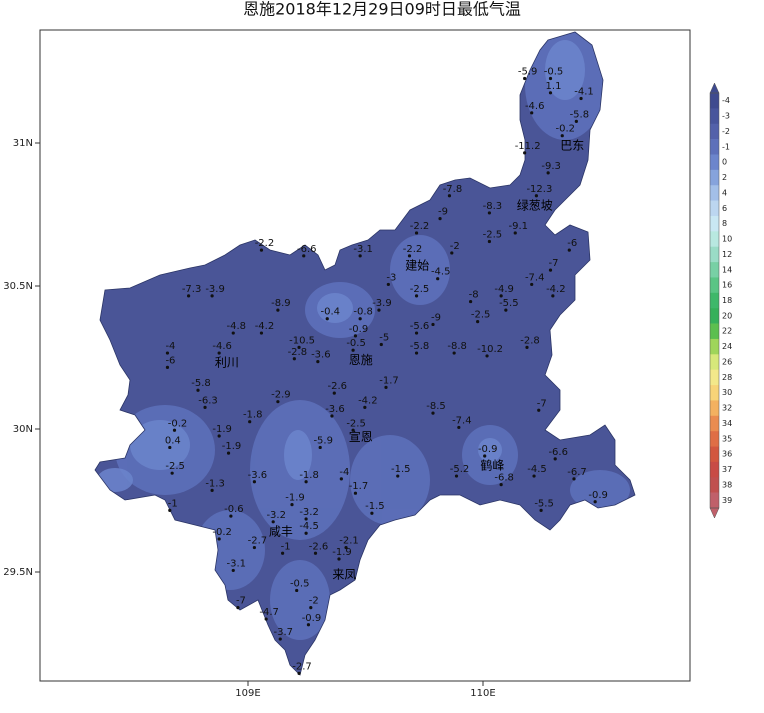 The image size is (764, 713). I want to click on station-value: -4.1, so click(584, 92).